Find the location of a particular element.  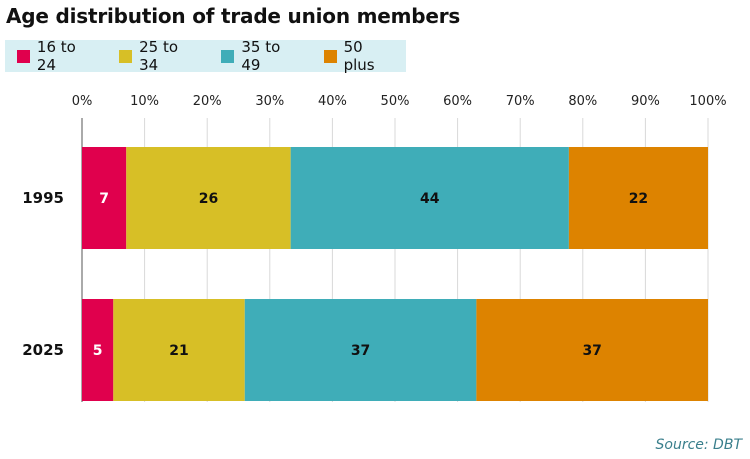

data-label: 5 is located at coordinates (98, 351).